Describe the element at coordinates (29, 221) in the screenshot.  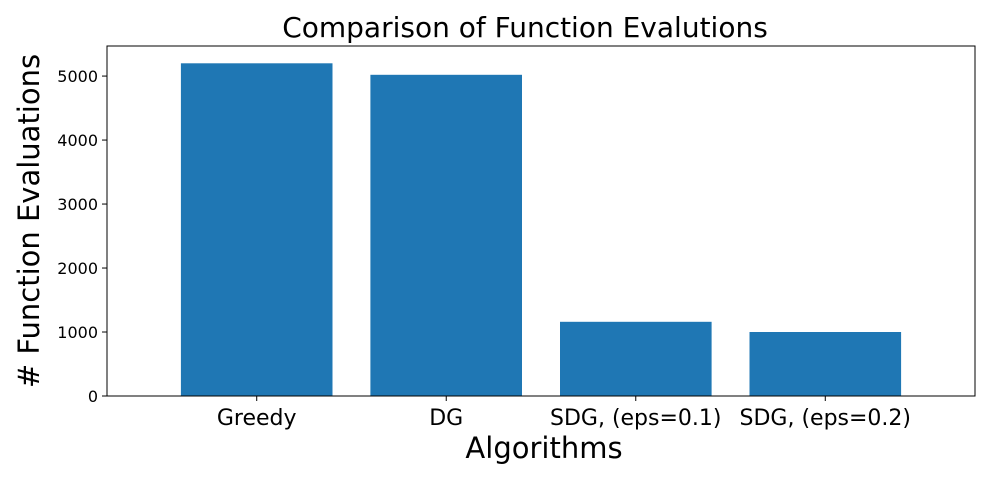
I see `y-axis-label: # Function Evaluations` at that location.